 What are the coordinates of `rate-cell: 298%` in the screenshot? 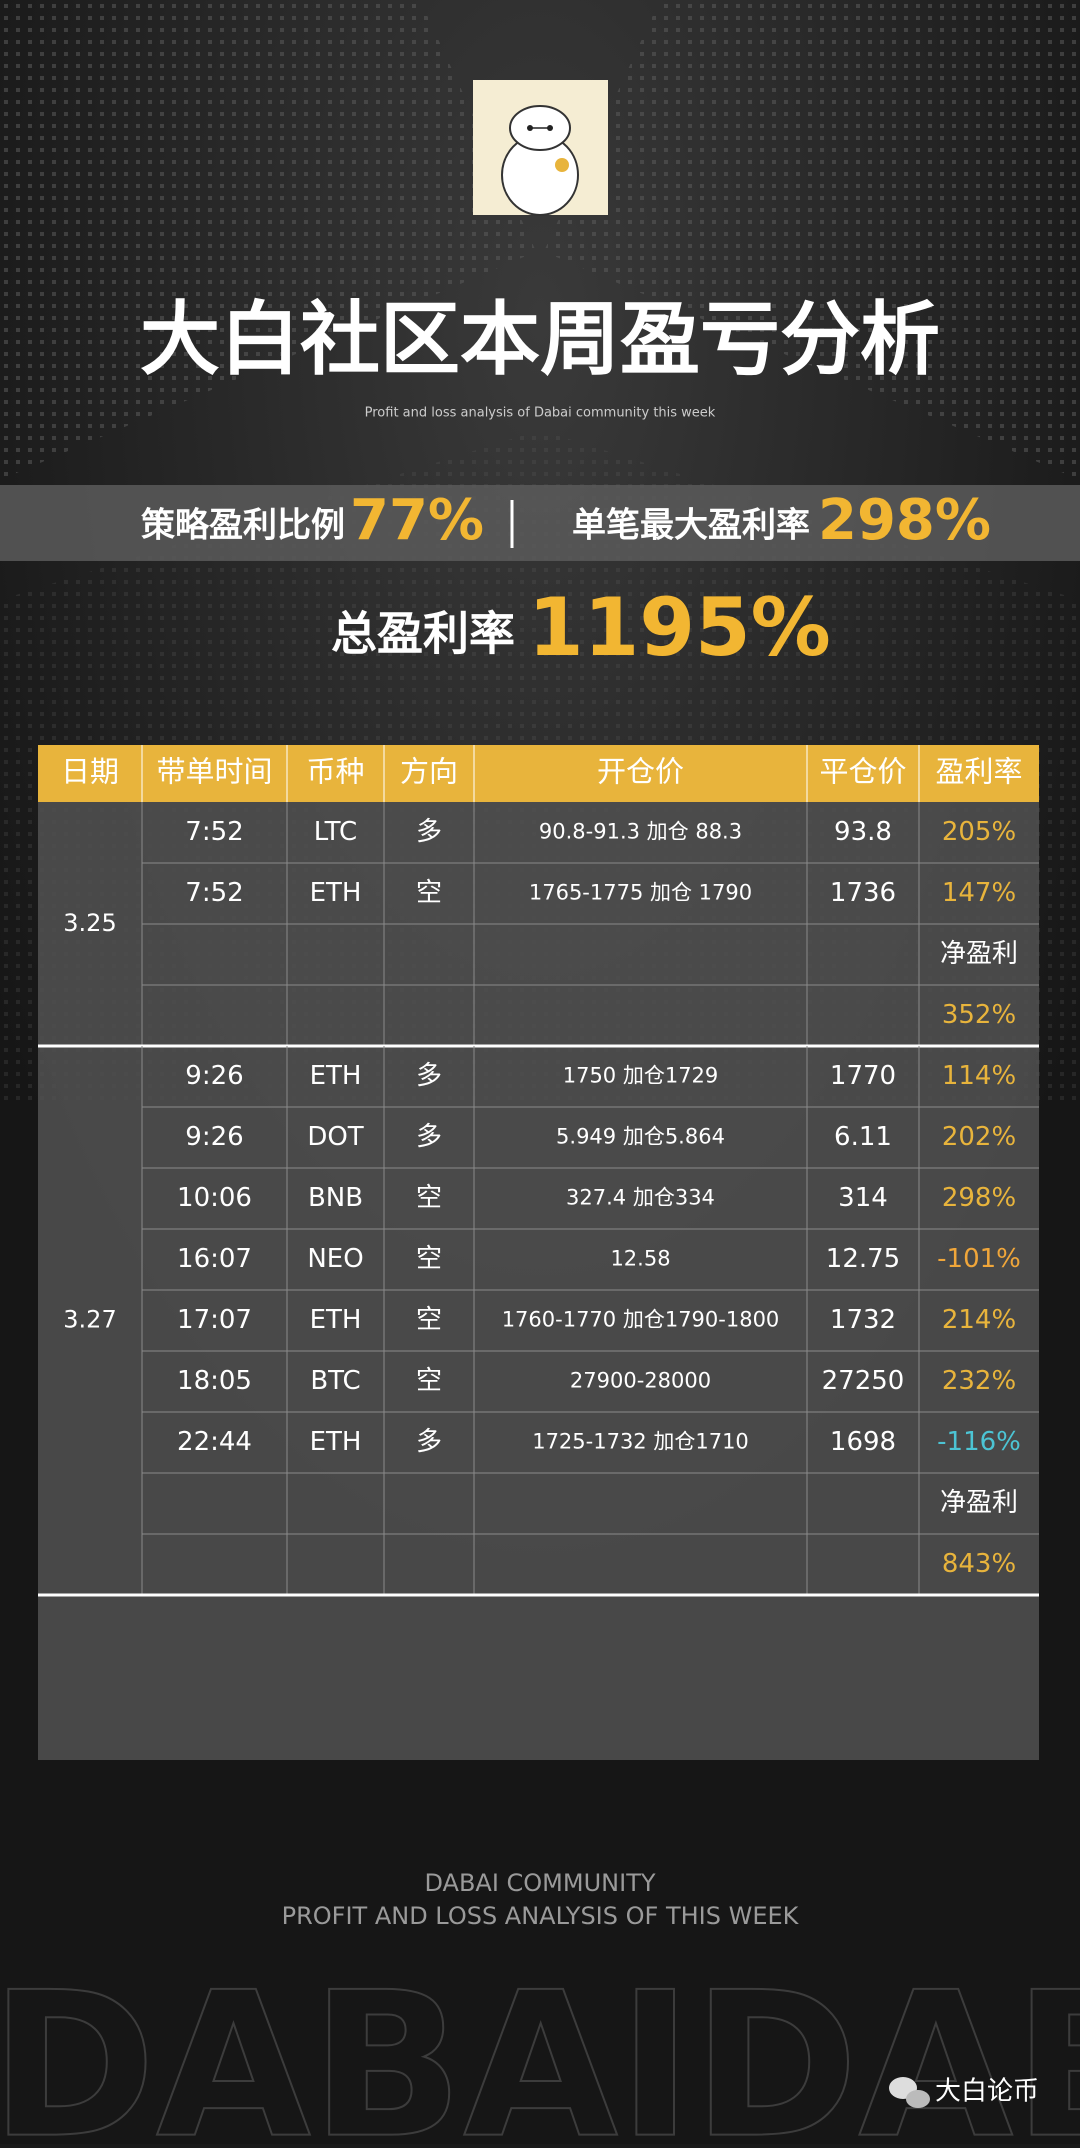 It's located at (979, 1198).